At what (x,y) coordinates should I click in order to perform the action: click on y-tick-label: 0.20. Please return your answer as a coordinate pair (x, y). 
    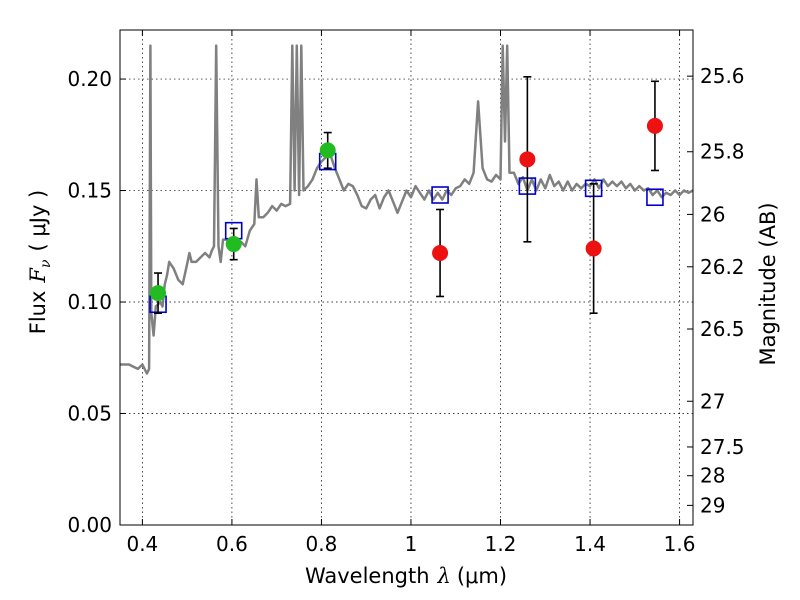
    Looking at the image, I should click on (89, 79).